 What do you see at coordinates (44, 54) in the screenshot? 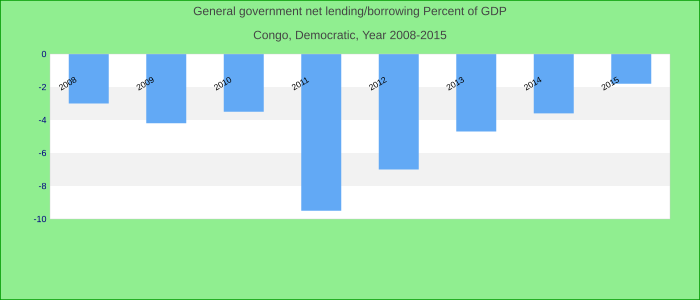
I see `y-tick-label: 0` at bounding box center [44, 54].